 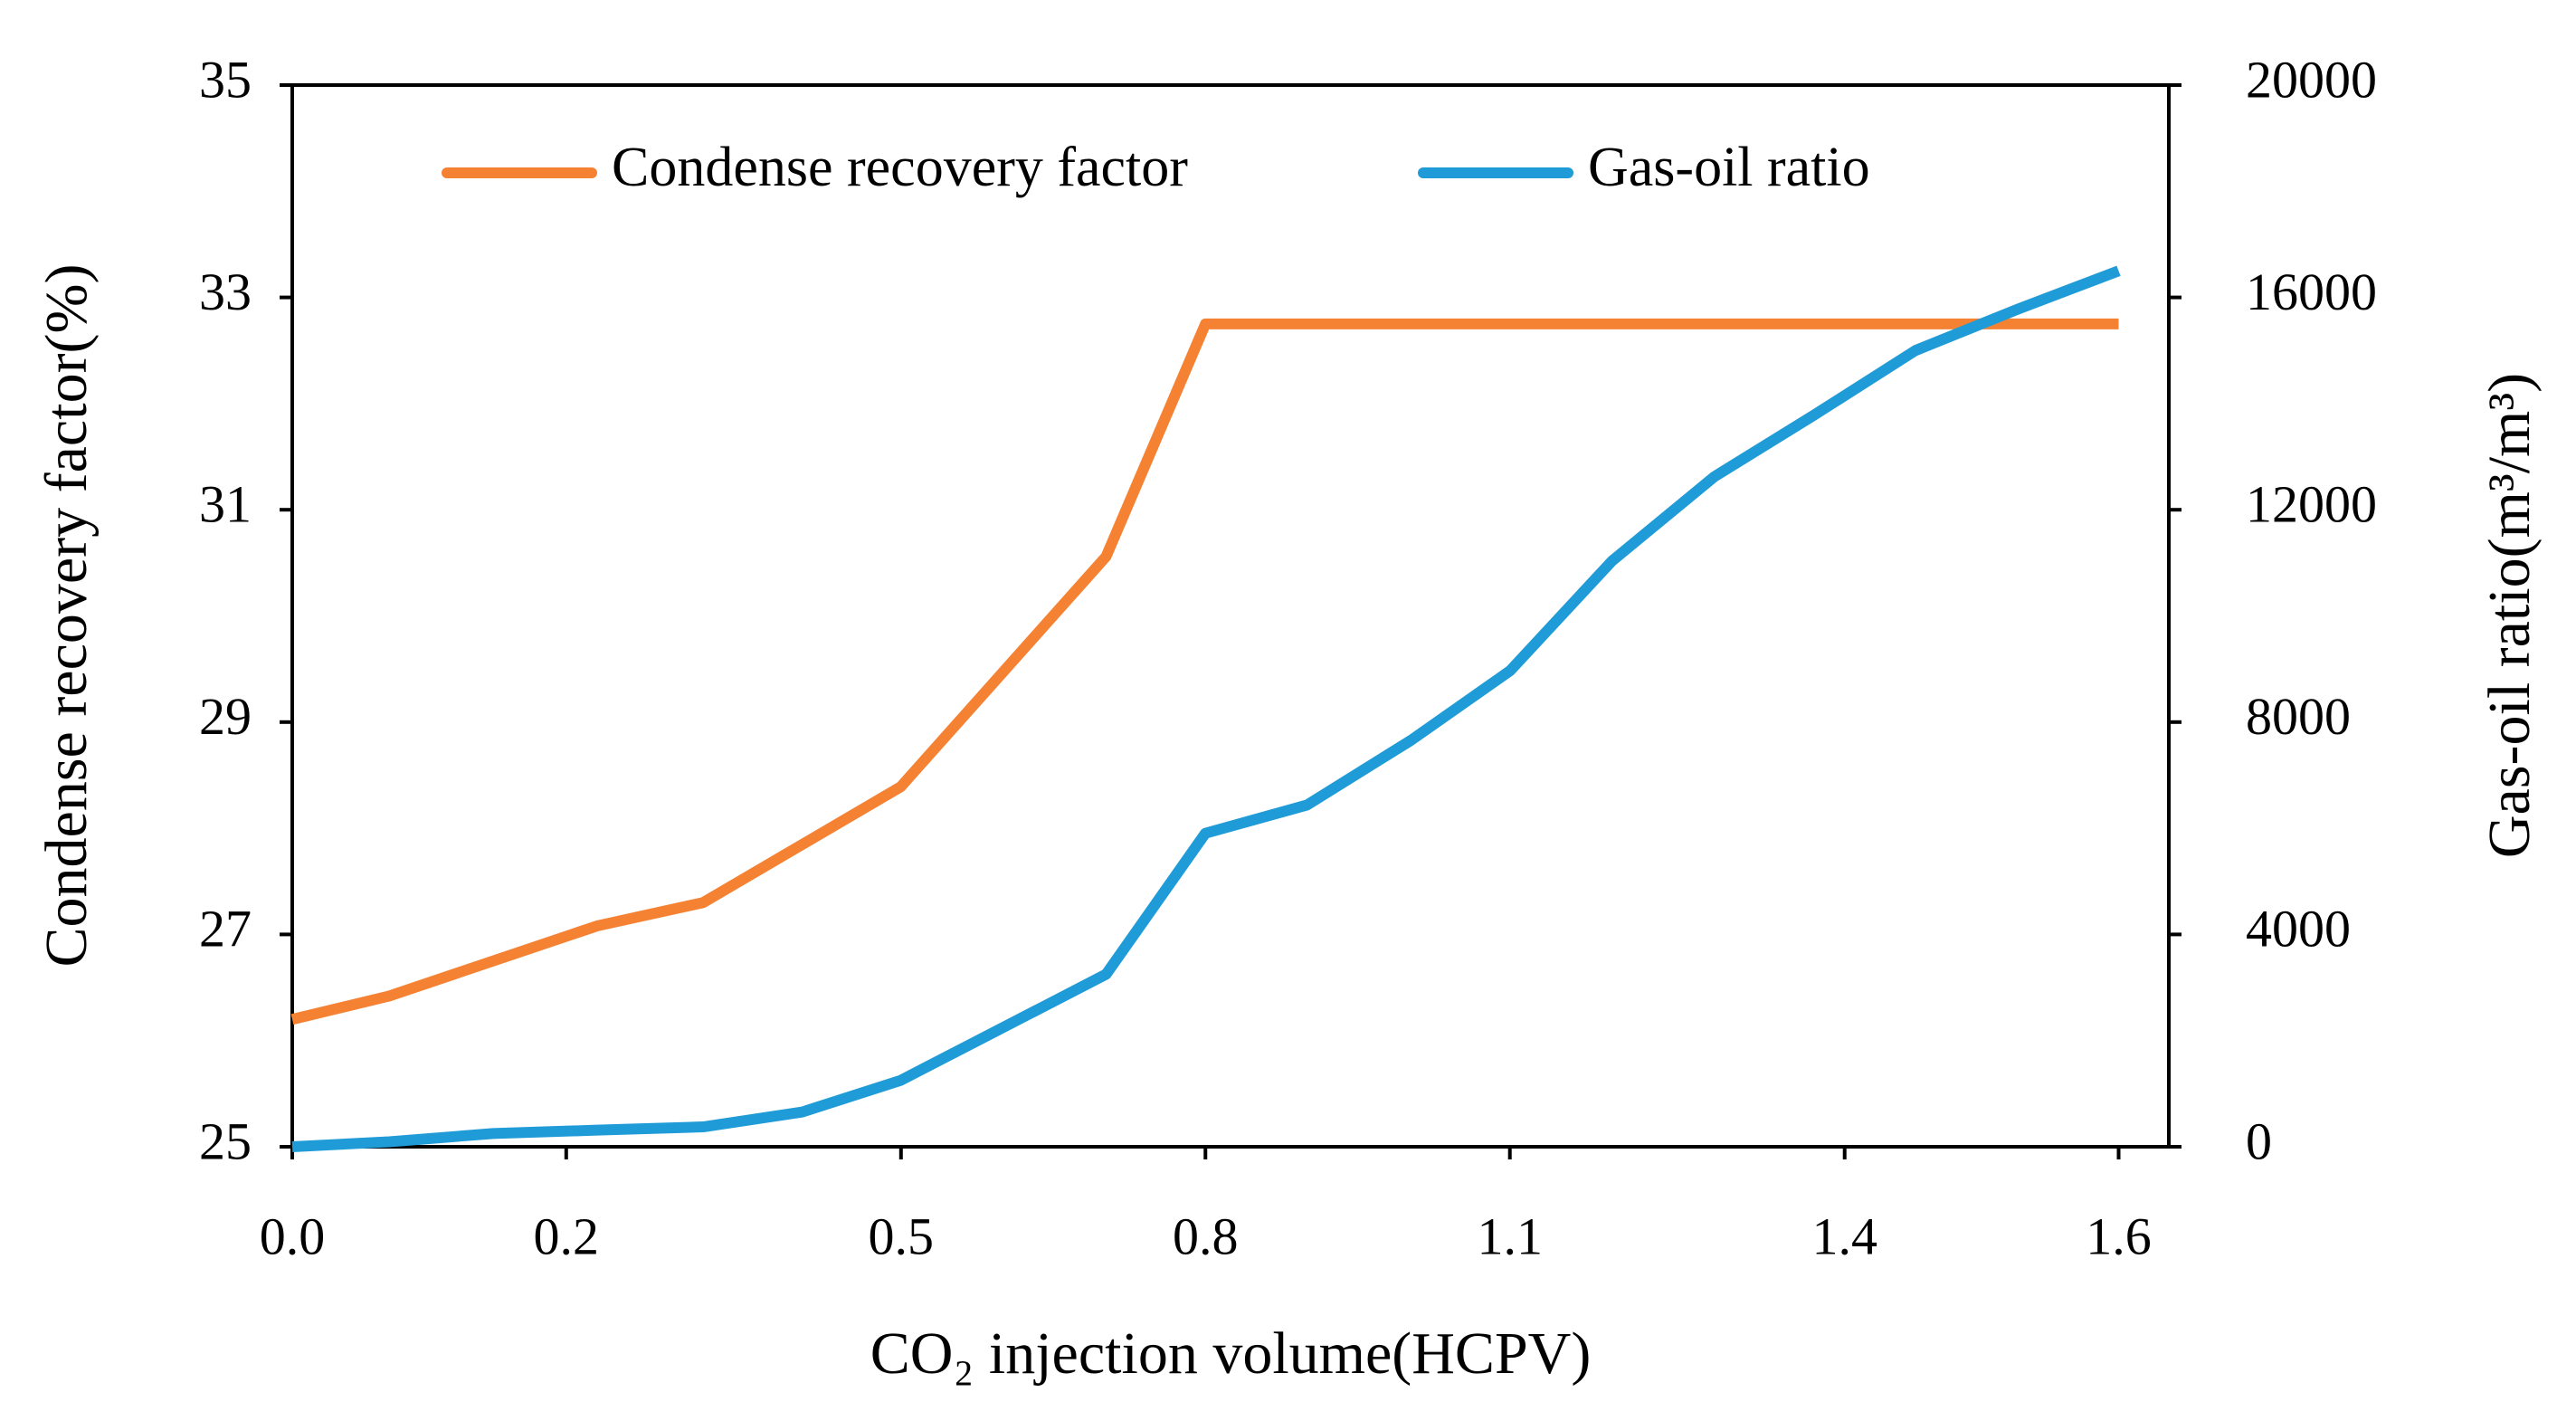 What do you see at coordinates (293, 1235) in the screenshot?
I see `x-tick-label: 0.0` at bounding box center [293, 1235].